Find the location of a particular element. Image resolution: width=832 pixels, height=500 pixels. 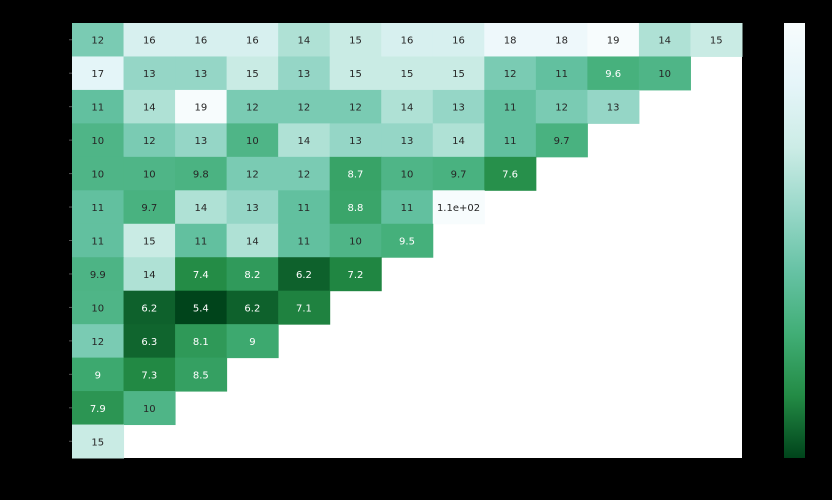

cell-value-label: 19 is located at coordinates (200, 108).